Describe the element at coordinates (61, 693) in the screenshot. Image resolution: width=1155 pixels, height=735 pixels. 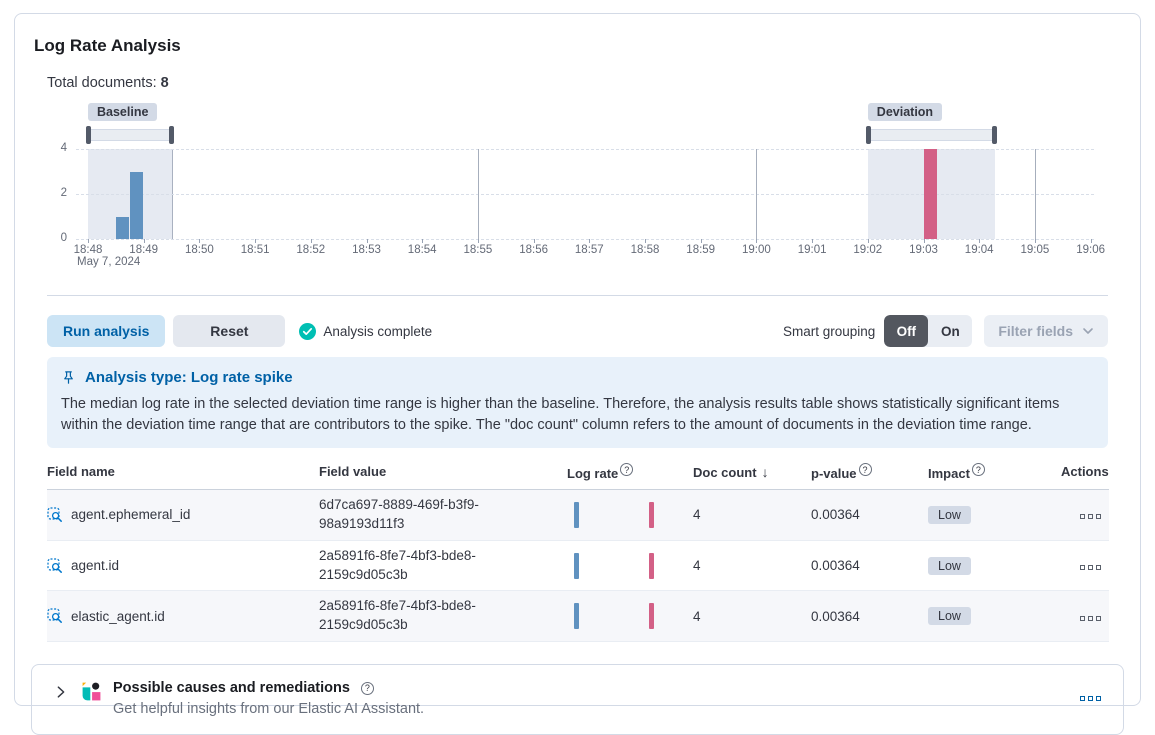
I see `expand-chevron-button` at that location.